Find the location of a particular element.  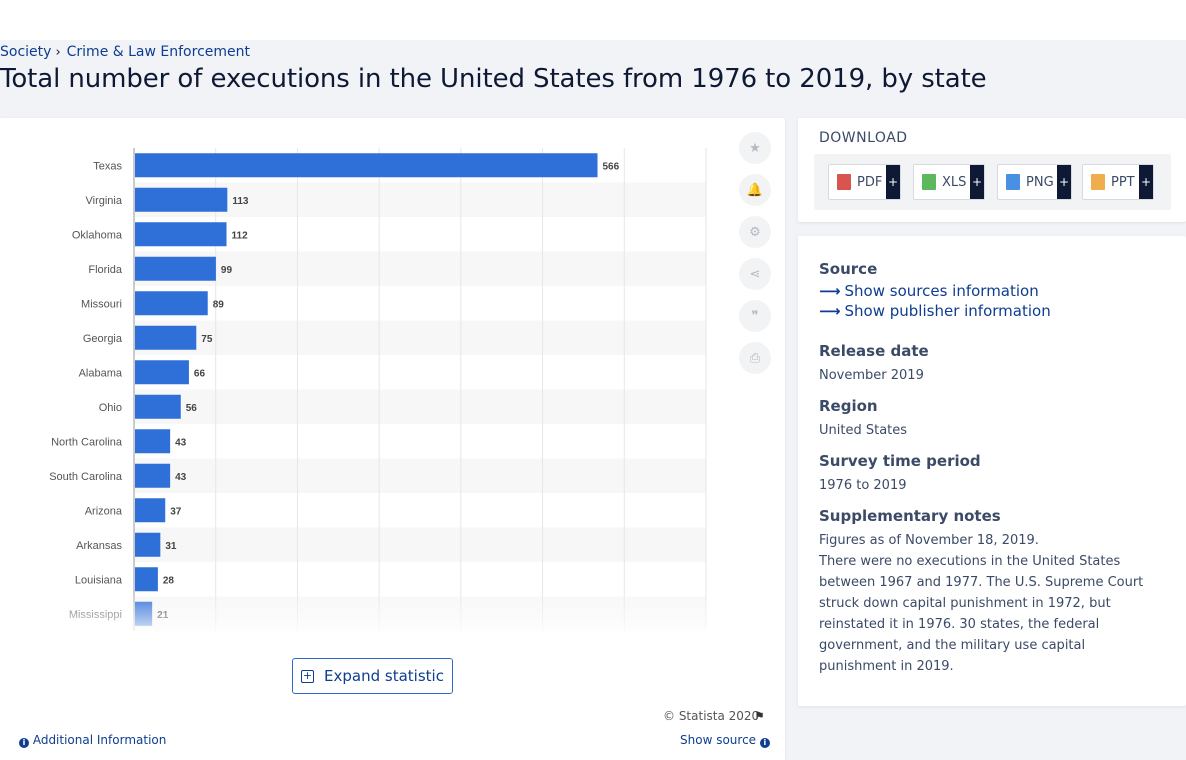

value-label: 66 is located at coordinates (200, 373).